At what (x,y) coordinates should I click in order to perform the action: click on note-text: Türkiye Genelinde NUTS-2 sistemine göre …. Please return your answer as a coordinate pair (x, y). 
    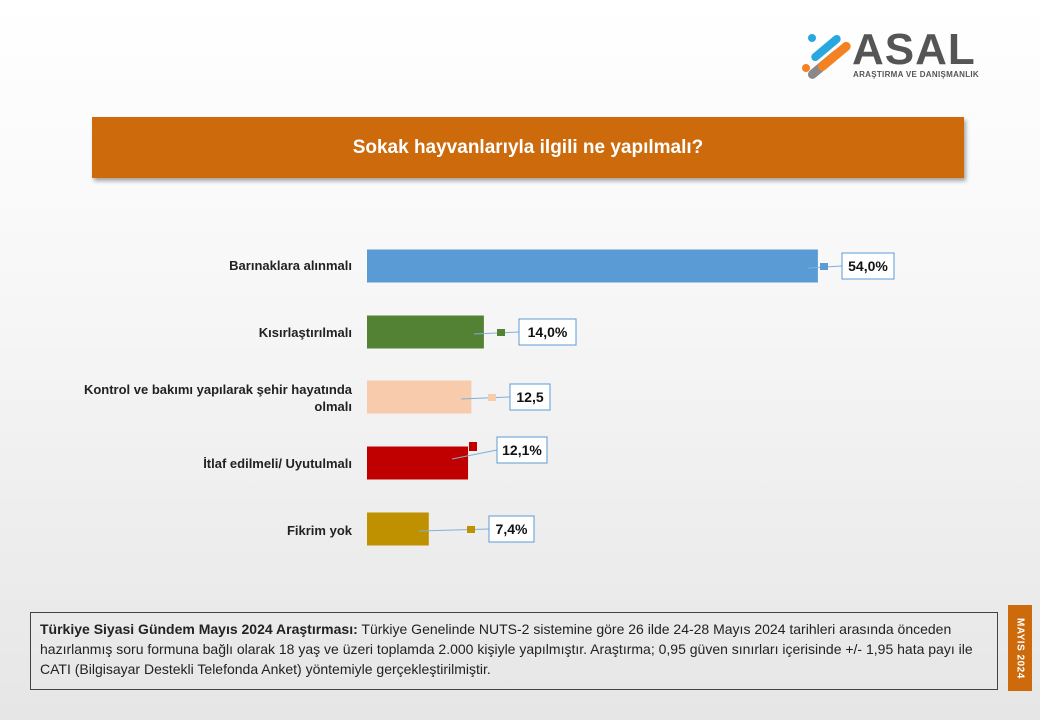
    Looking at the image, I should click on (506, 649).